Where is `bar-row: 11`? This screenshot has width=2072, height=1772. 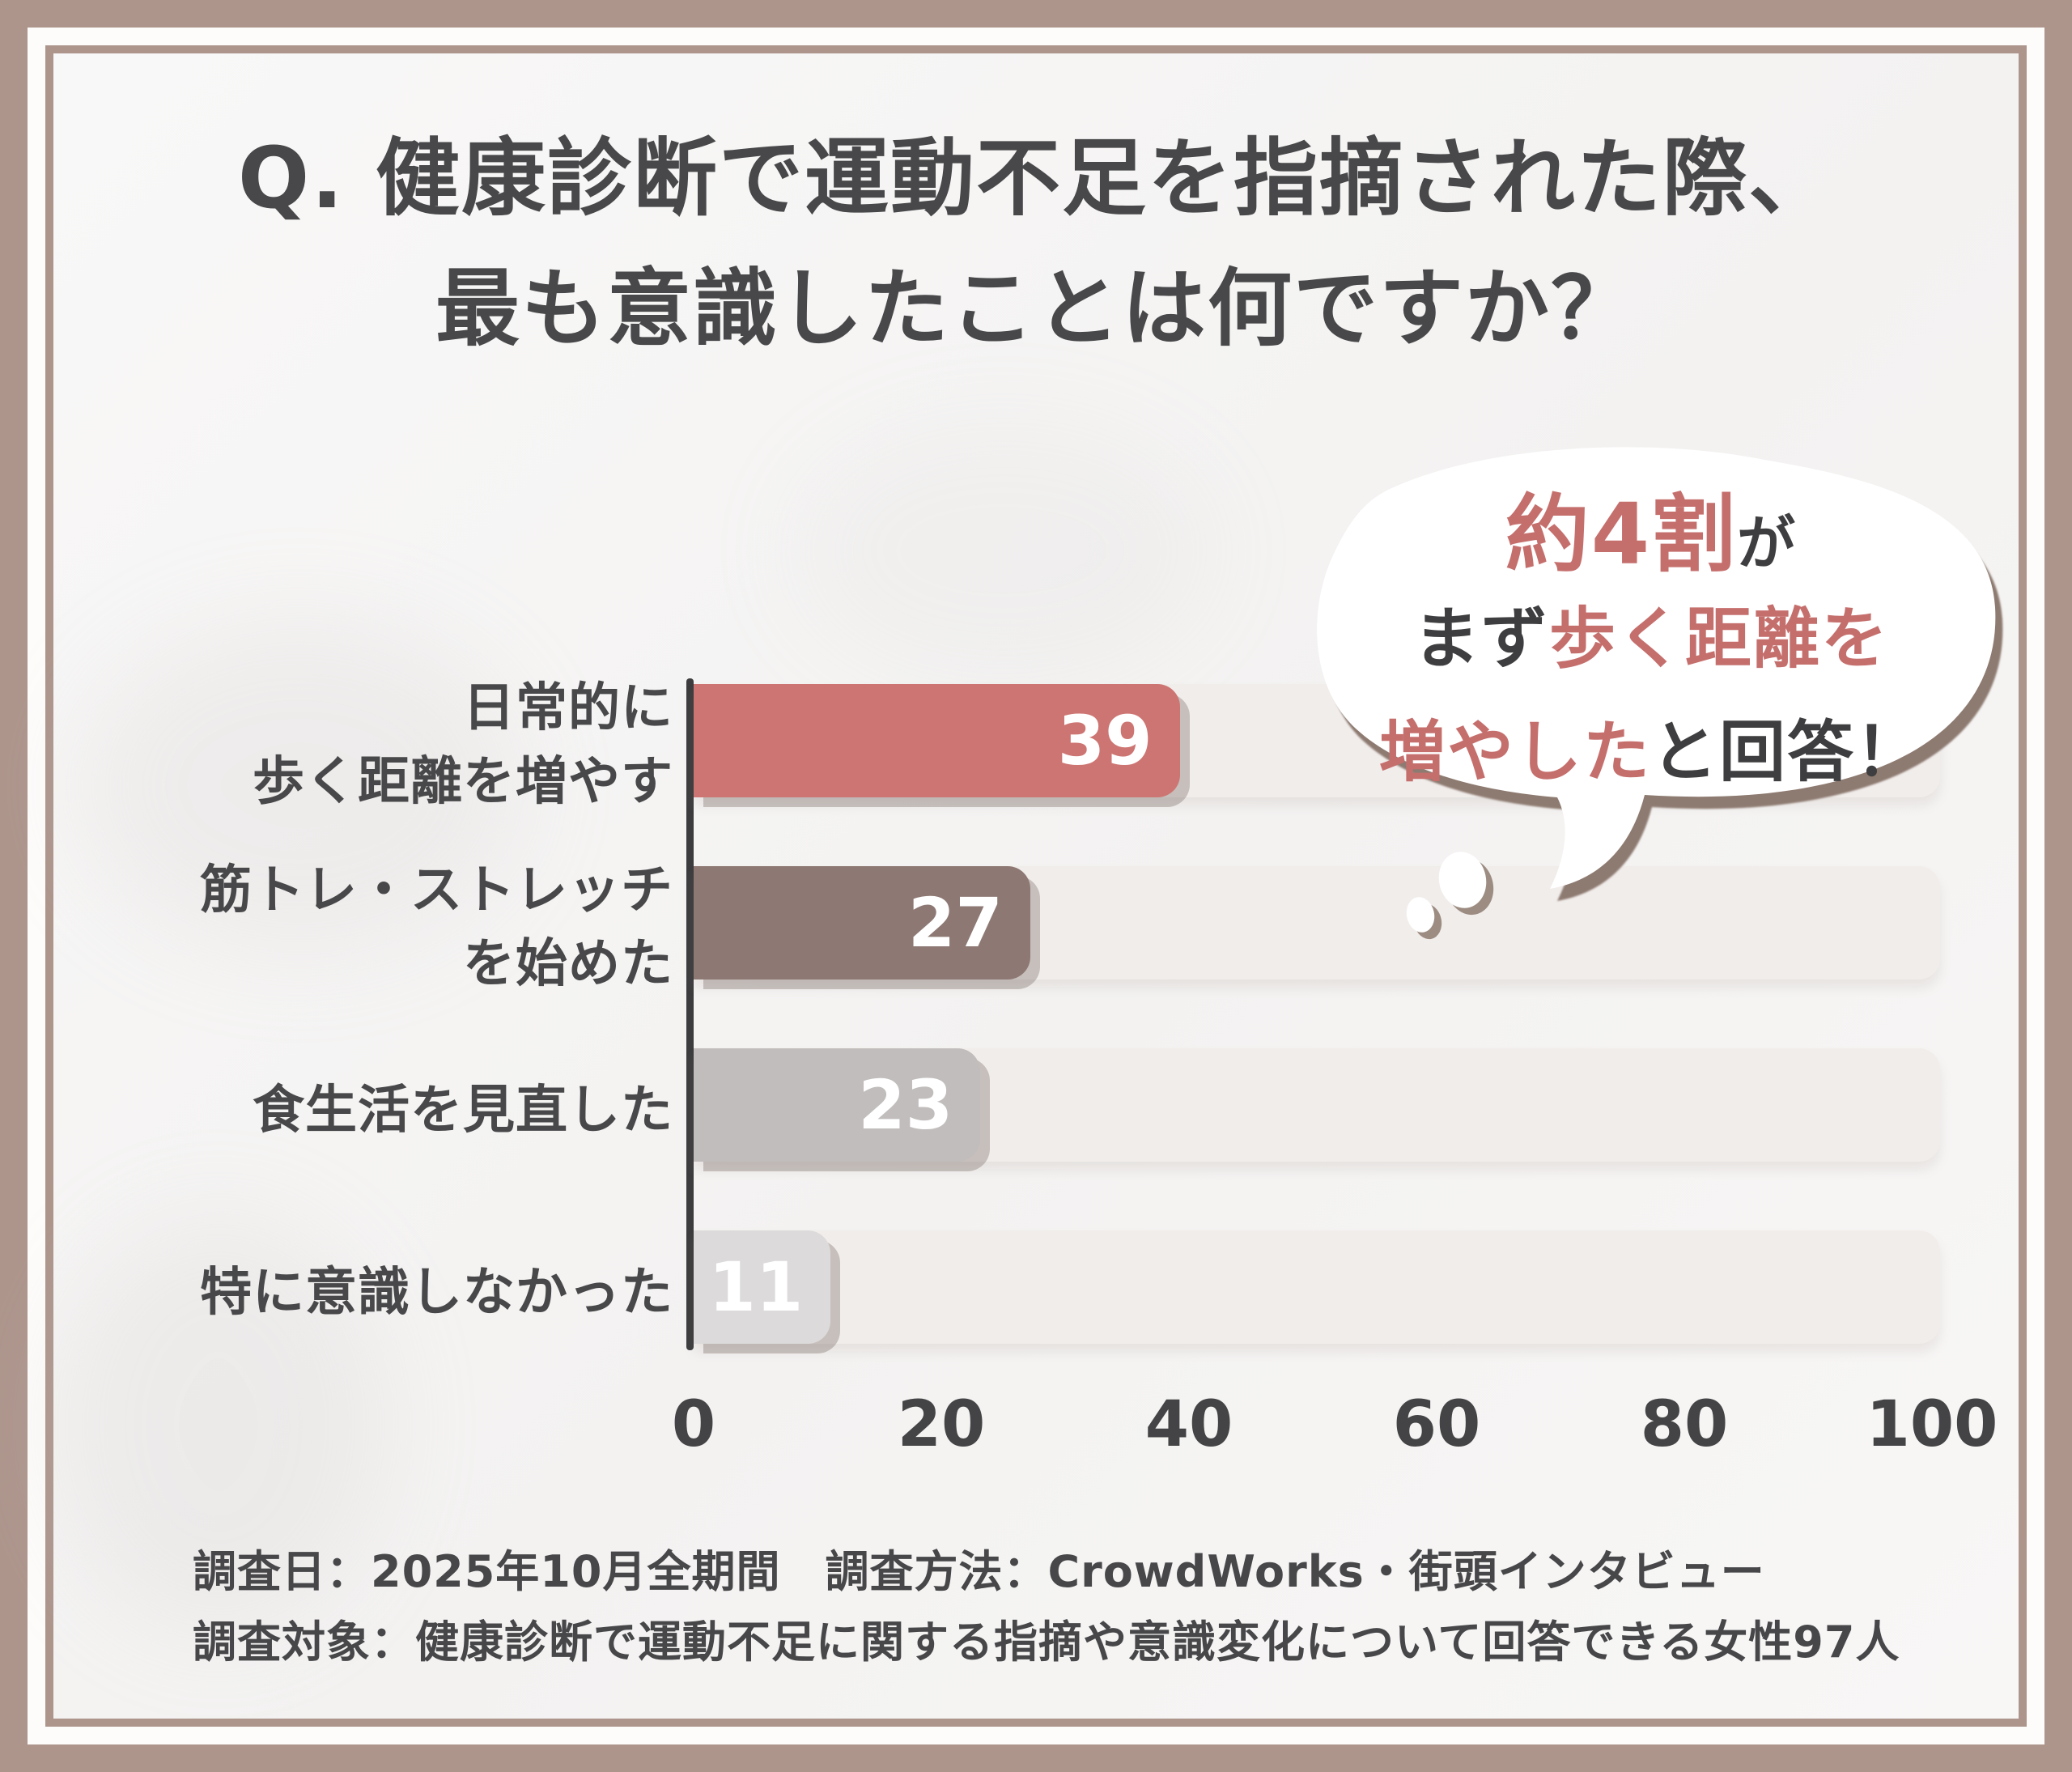
bar-row: 11 is located at coordinates (1317, 1287).